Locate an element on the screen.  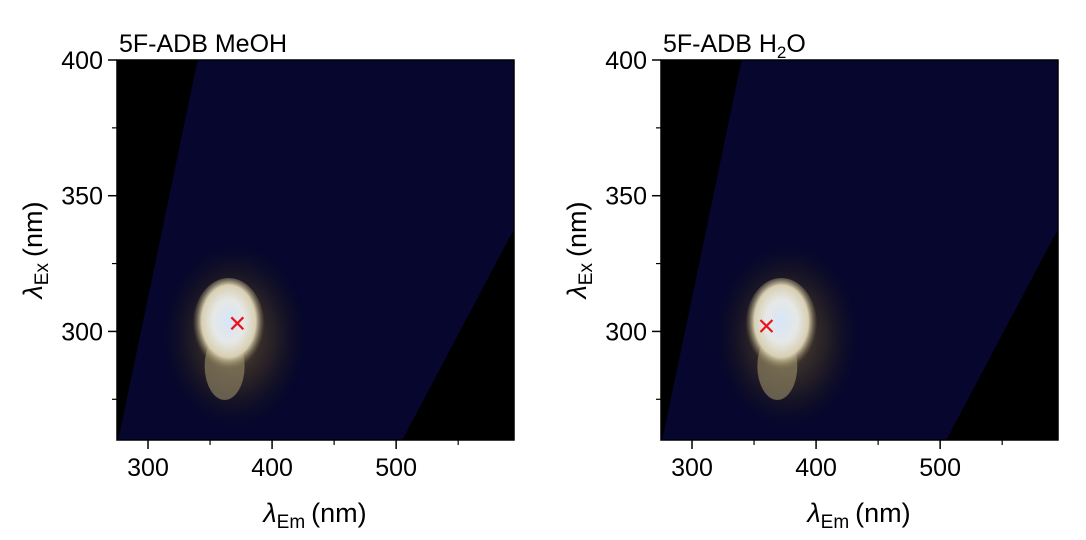
chart-title: 5F-ADB H2O is located at coordinates (734, 46).